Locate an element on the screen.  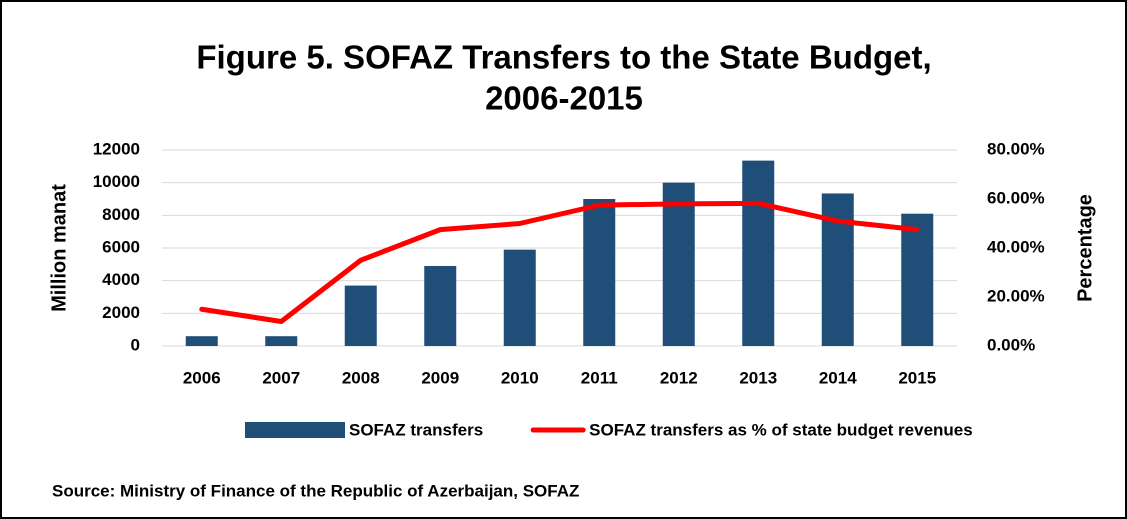
x-tick-label: 2008 is located at coordinates (361, 377).